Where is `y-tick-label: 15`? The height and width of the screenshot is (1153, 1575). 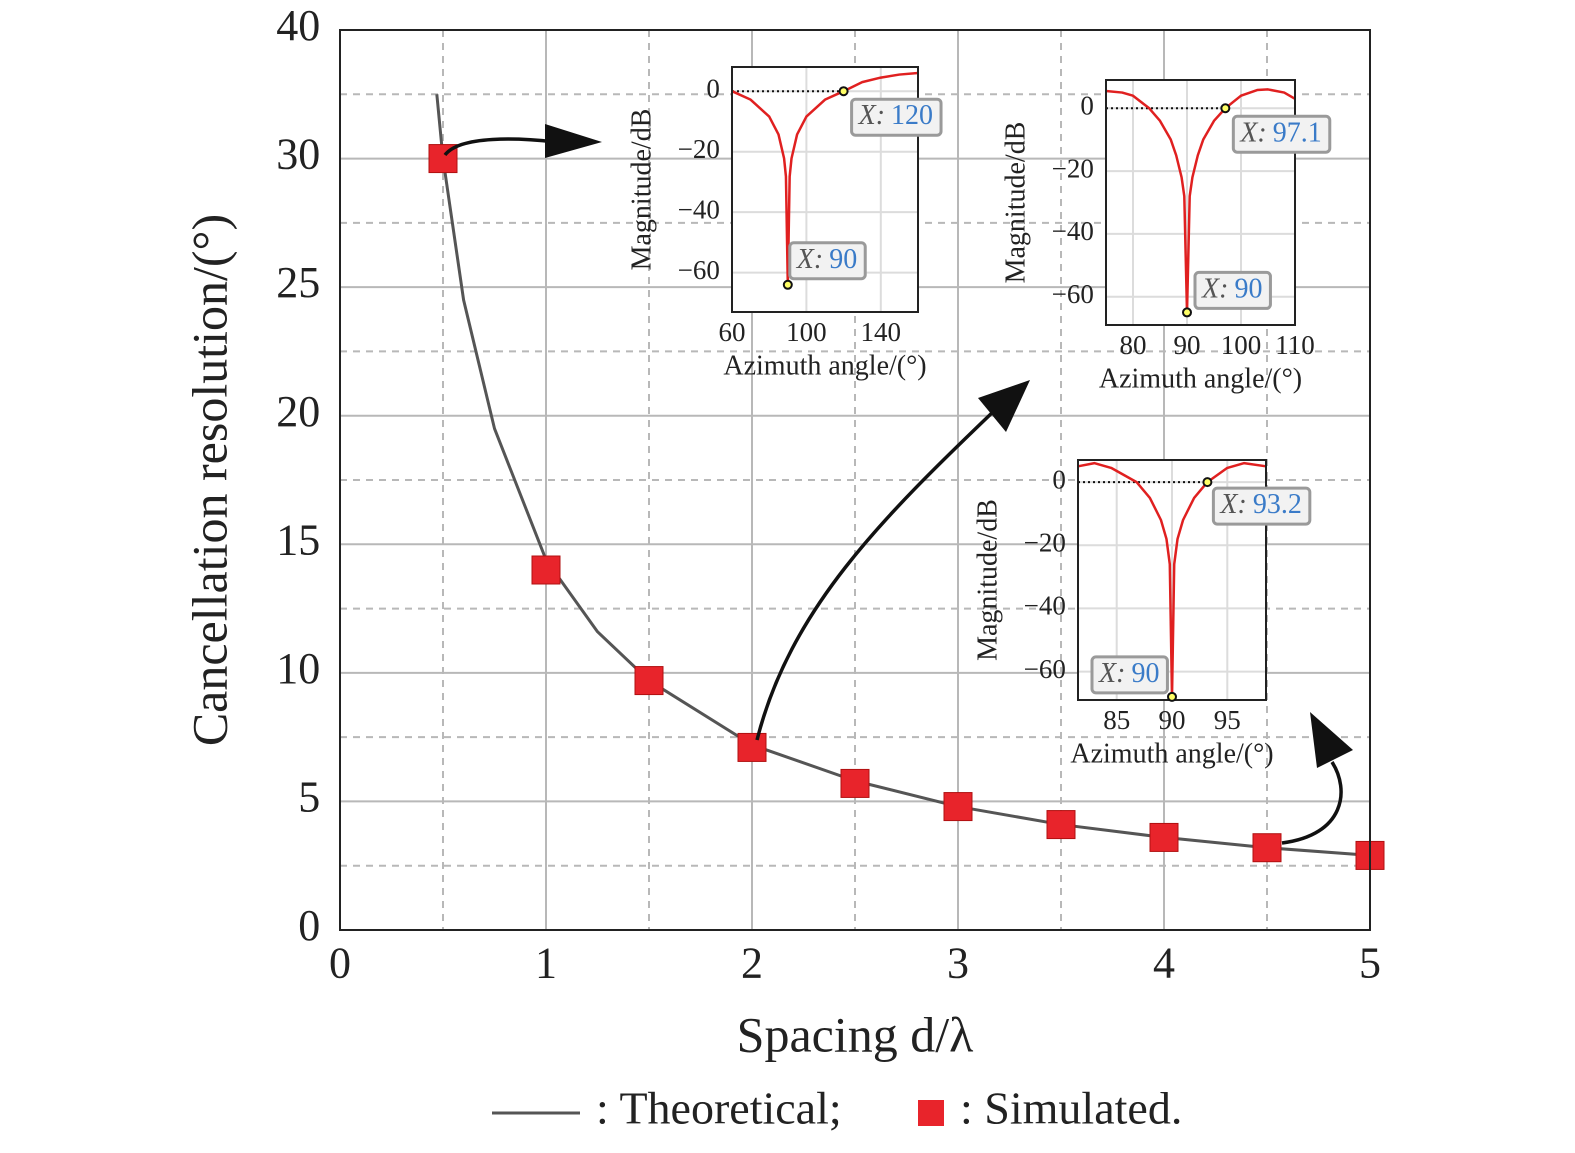
y-tick-label: 15 is located at coordinates (298, 539).